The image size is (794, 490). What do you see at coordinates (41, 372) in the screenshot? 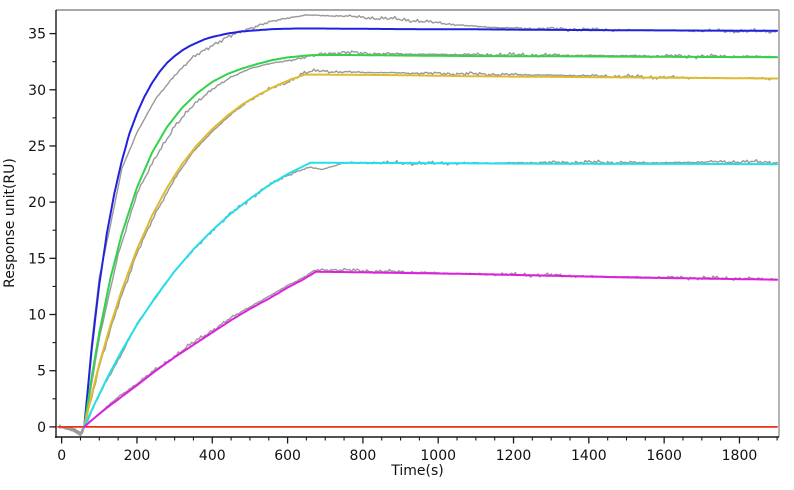
I see `y-tick-label: 5` at bounding box center [41, 372].